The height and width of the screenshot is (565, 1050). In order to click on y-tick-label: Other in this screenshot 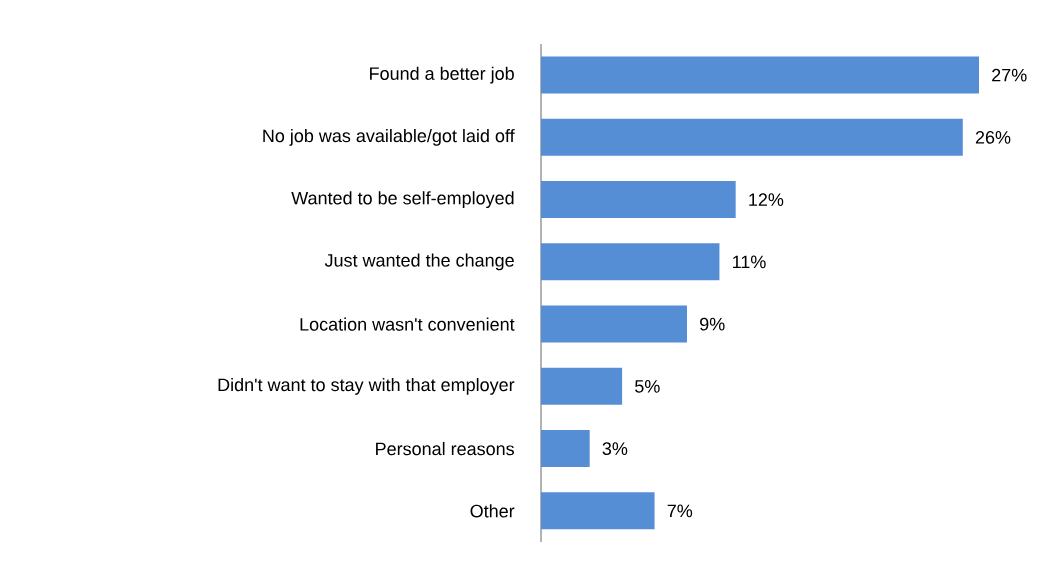, I will do `click(492, 511)`.